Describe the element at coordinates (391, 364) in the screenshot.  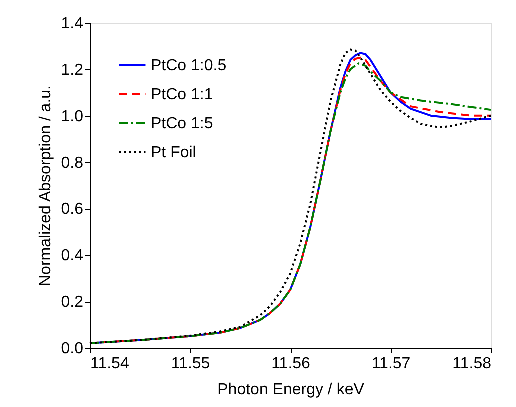
I see `x-tick-label: 11.57` at that location.